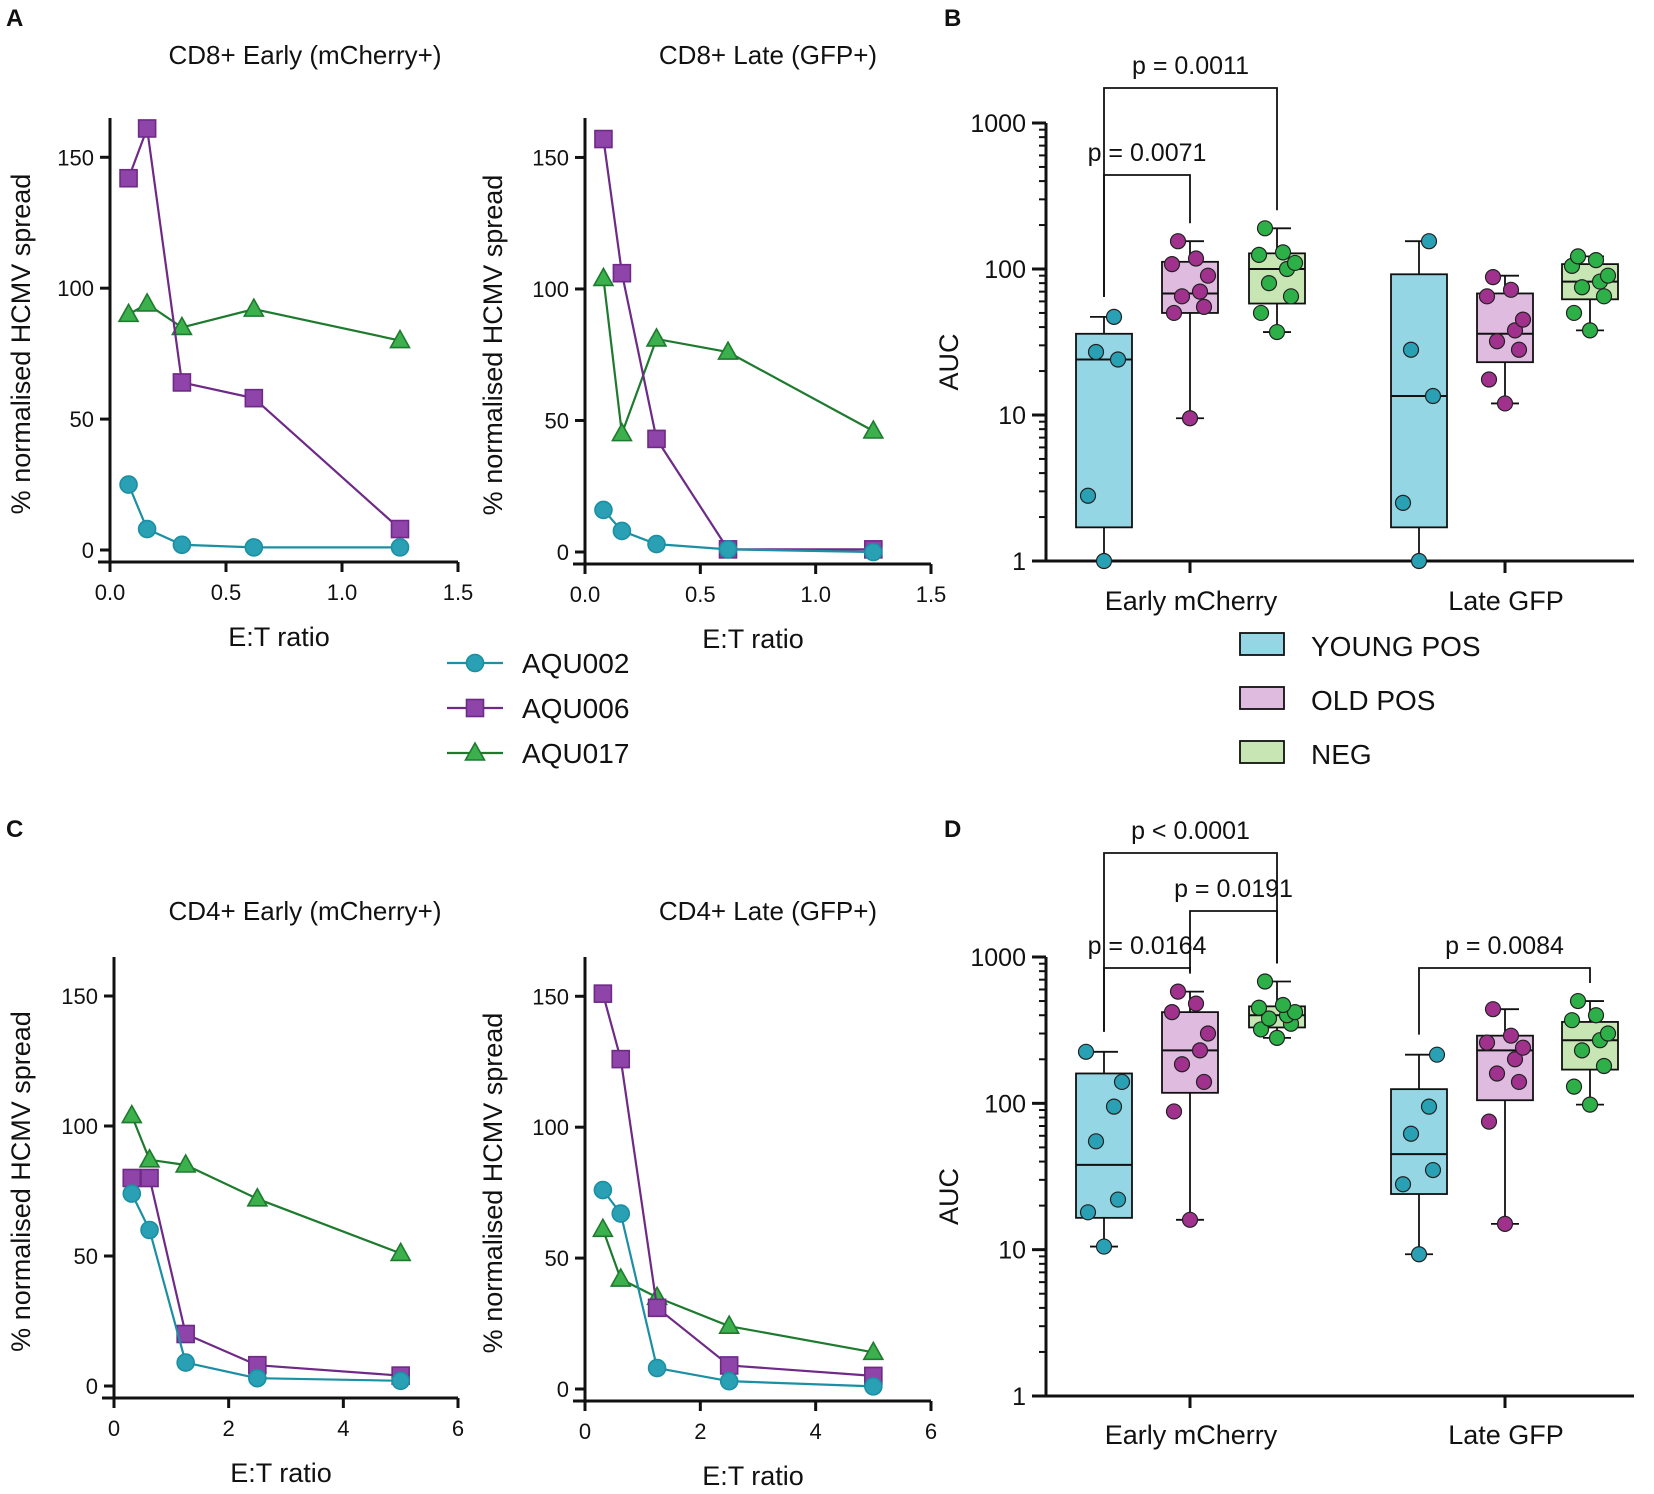  Describe the element at coordinates (75, 157) in the screenshot. I see `y-tick-label: 150` at that location.